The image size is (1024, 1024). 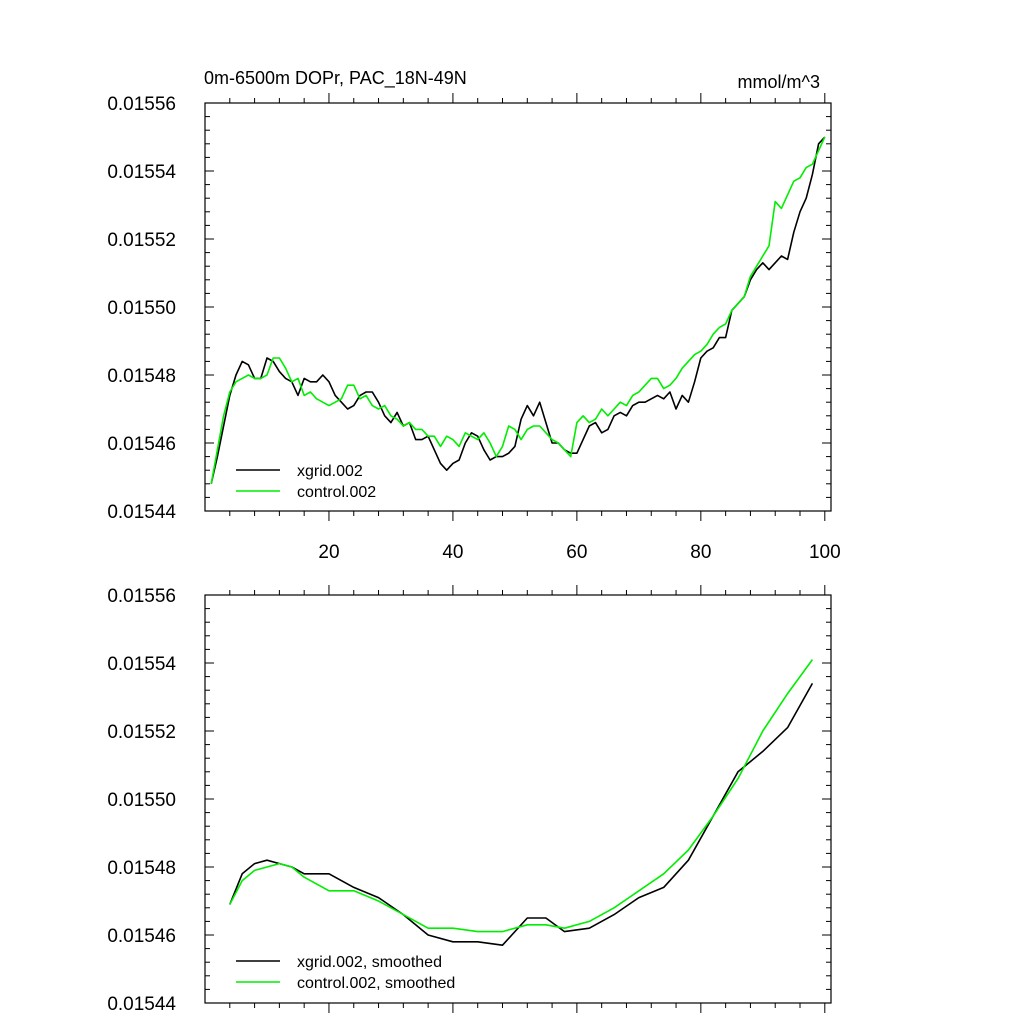 I want to click on legend-label-control: control.002, so click(x=336, y=492).